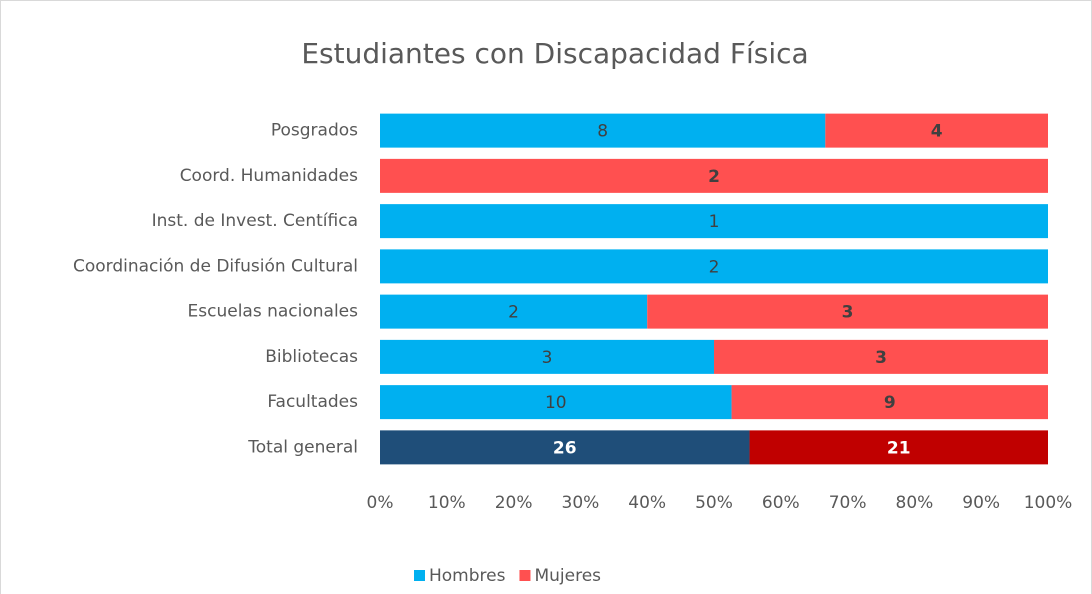 The image size is (1092, 594). I want to click on chart-title: Estudiantes con Discapacidad Física, so click(554, 53).